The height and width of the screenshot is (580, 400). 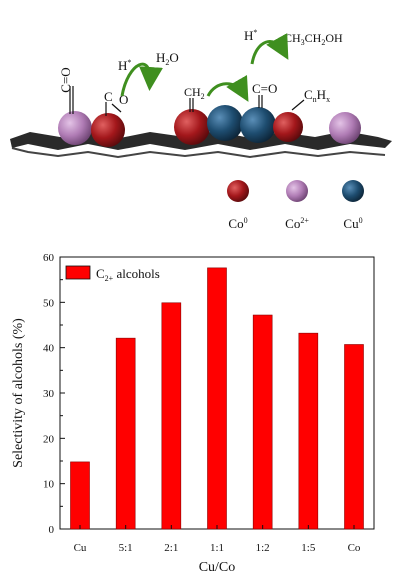 What do you see at coordinates (49, 303) in the screenshot?
I see `y-tick-label: 50` at bounding box center [49, 303].